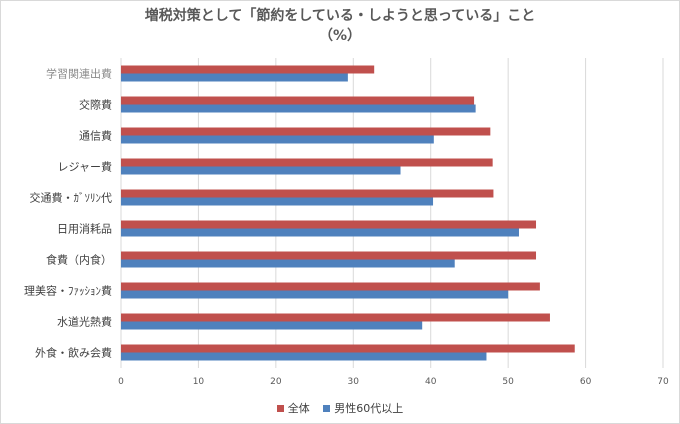 The image size is (680, 424). I want to click on x-tick-label: 70, so click(663, 382).